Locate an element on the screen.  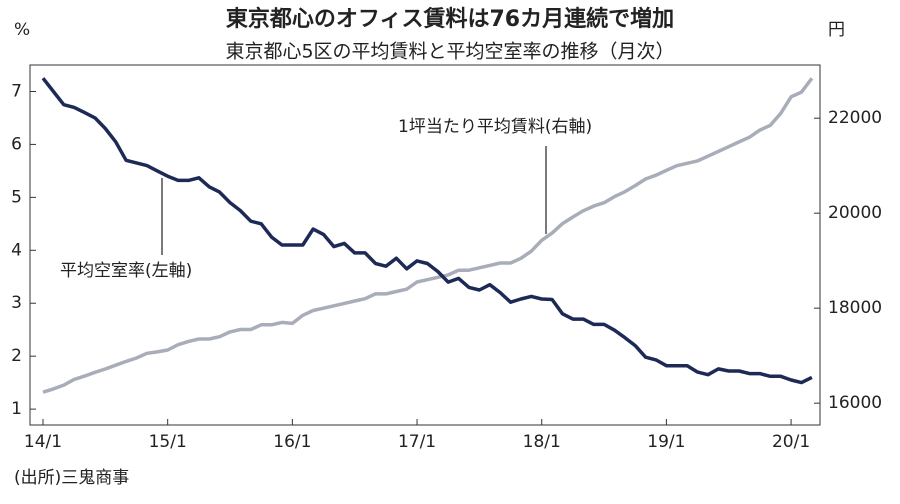
y2-axis-unit: 円 is located at coordinates (836, 30).